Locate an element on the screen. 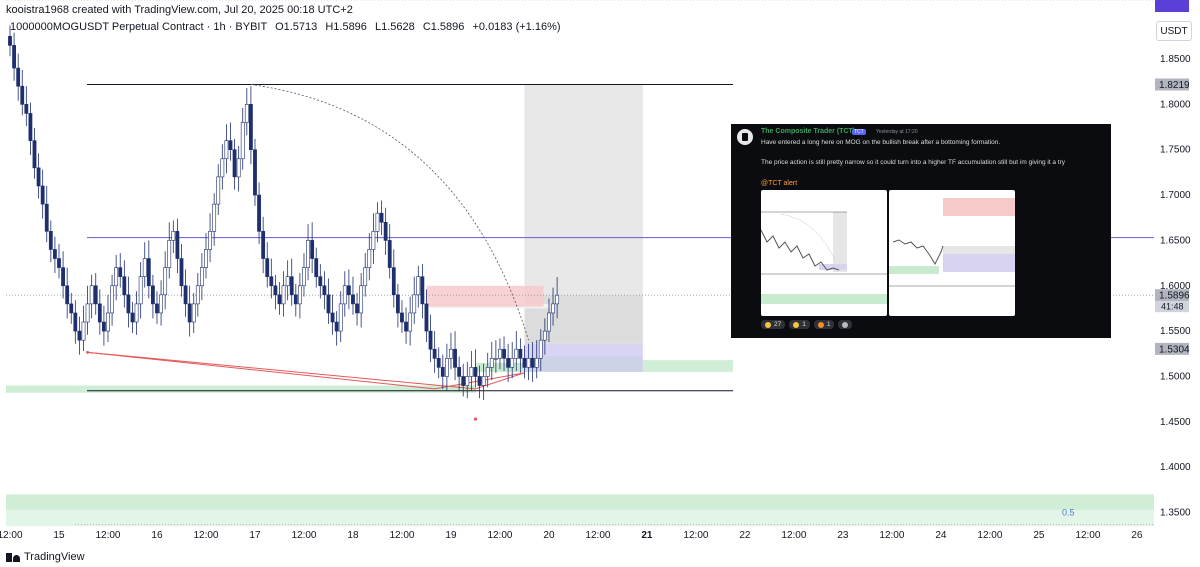 The image size is (1200, 567). role-mention: @TCT alert is located at coordinates (779, 183).